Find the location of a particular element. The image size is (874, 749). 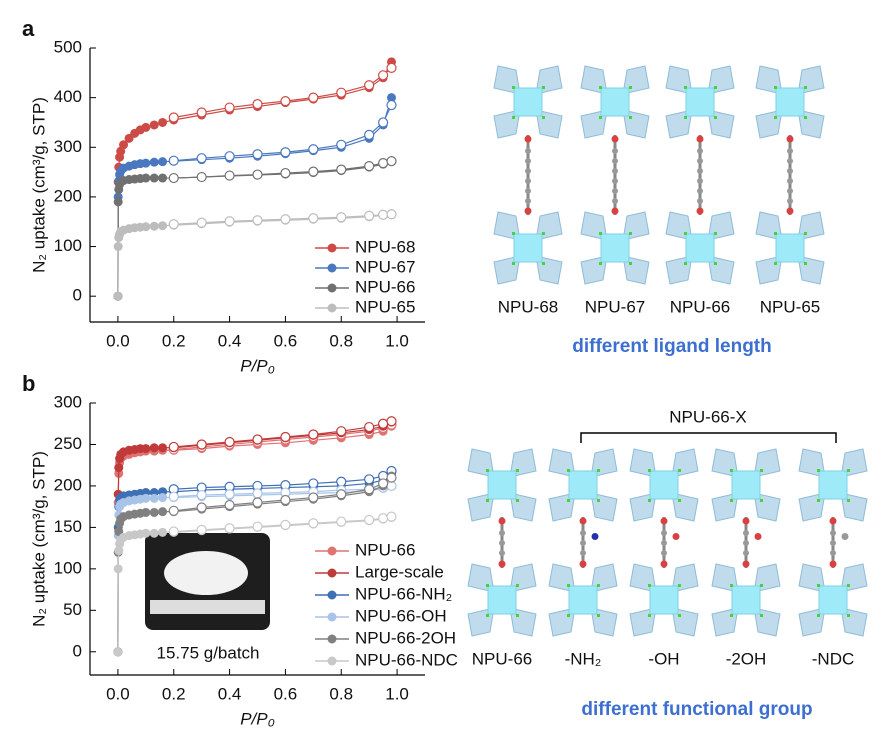

panel-label: a is located at coordinates (28, 28).